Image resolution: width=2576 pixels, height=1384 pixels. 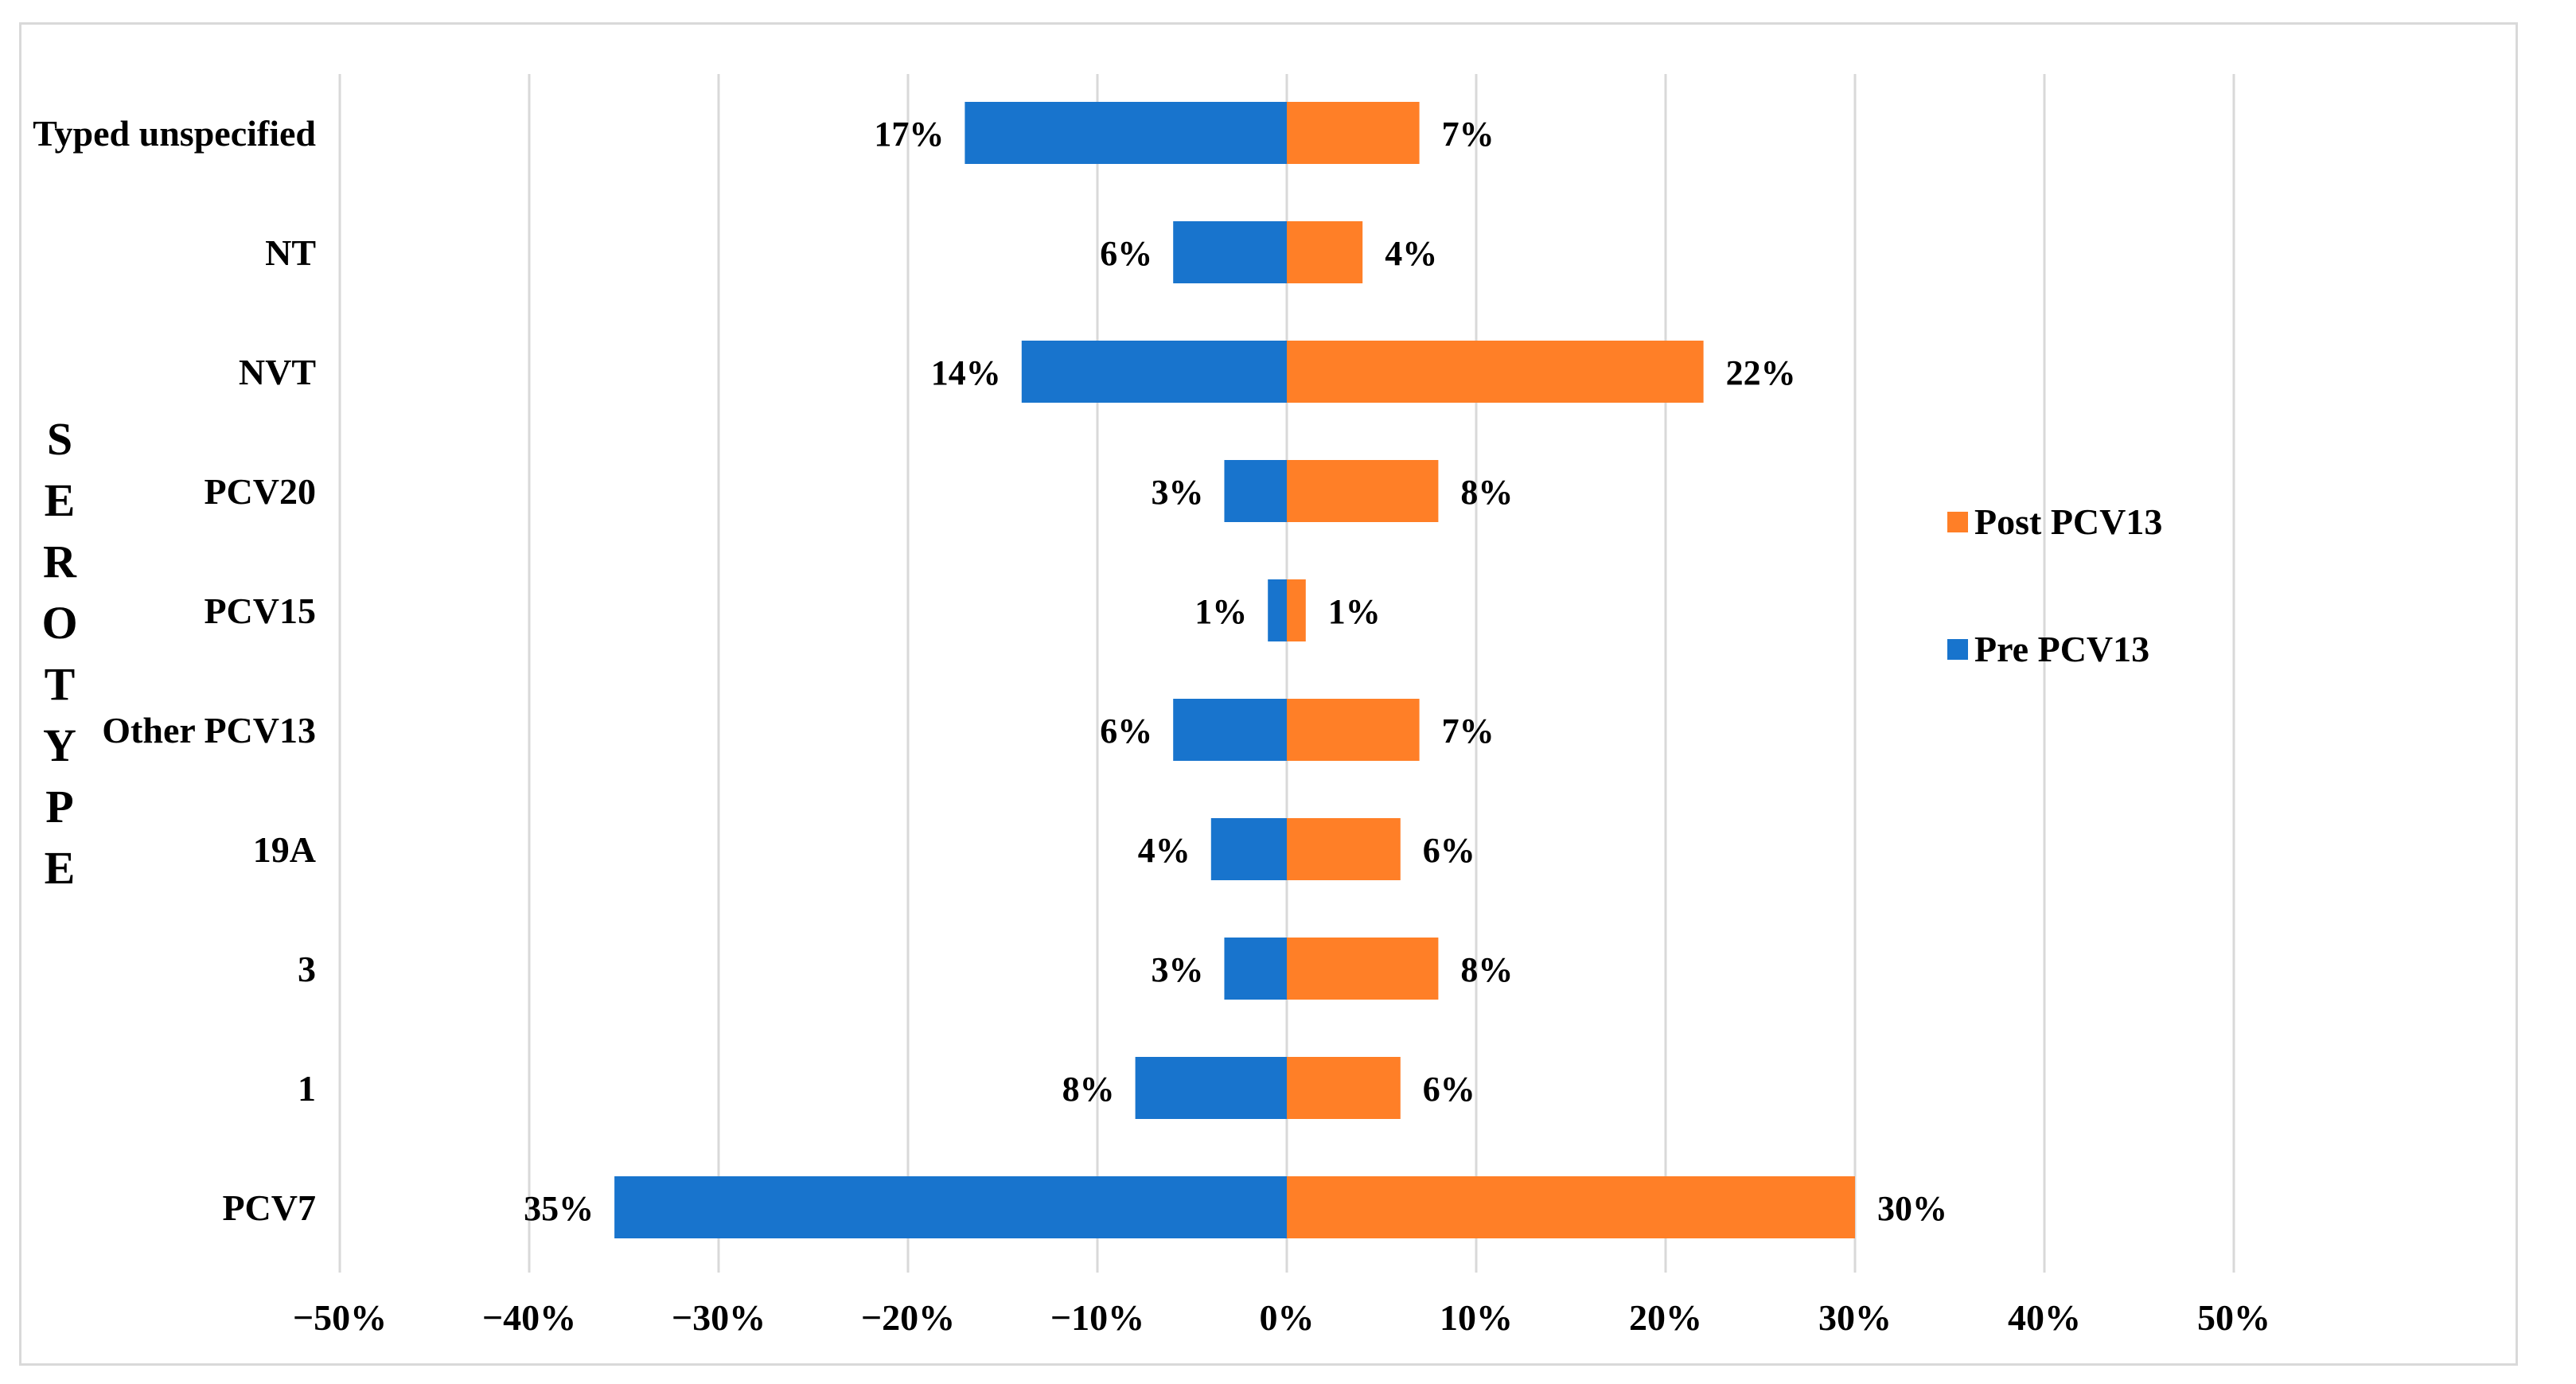 I want to click on x-tick-label: −30%, so click(x=719, y=1317).